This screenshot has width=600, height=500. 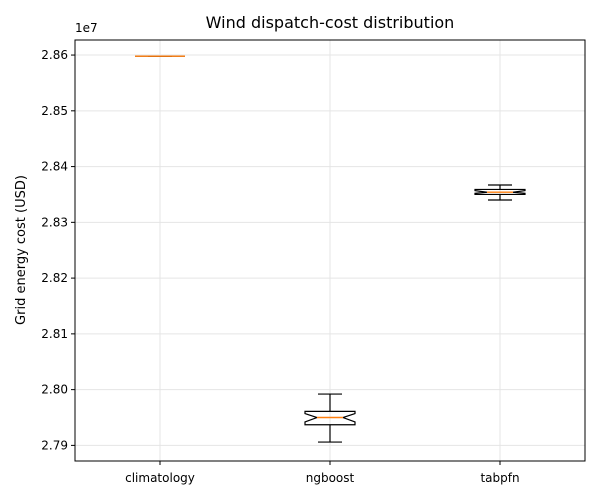 What do you see at coordinates (54, 445) in the screenshot?
I see `y-tick-label: 2.79` at bounding box center [54, 445].